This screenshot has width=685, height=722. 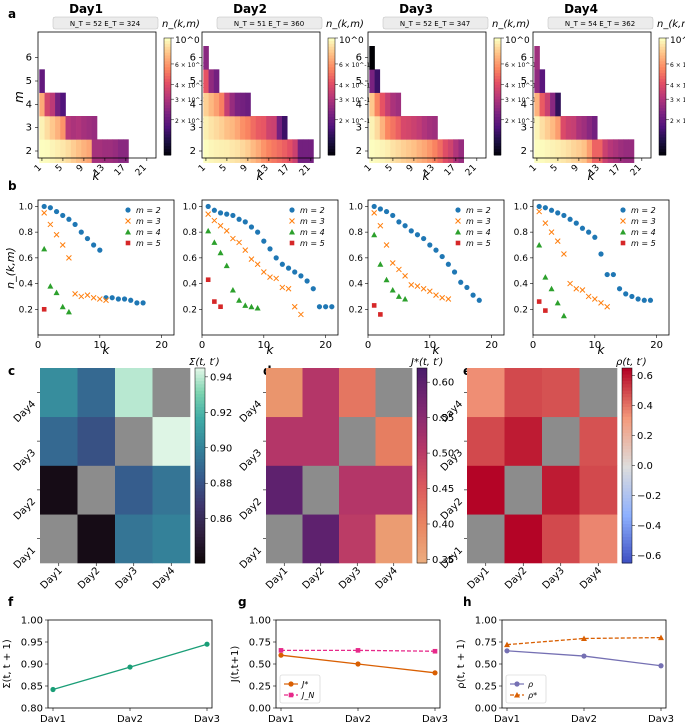 What do you see at coordinates (200, 465) in the screenshot?
I see `colorbar-frame` at bounding box center [200, 465].